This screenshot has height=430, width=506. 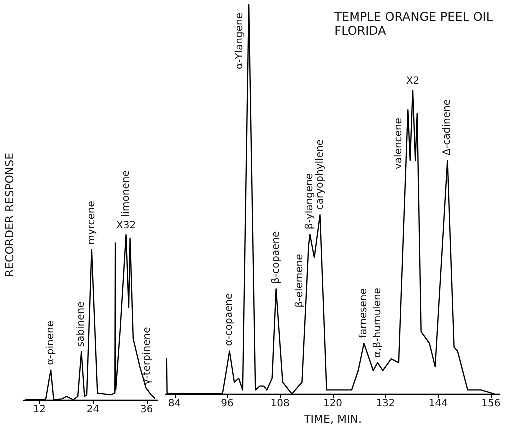 What do you see at coordinates (399, 144) in the screenshot?
I see `annotation: valencene` at bounding box center [399, 144].